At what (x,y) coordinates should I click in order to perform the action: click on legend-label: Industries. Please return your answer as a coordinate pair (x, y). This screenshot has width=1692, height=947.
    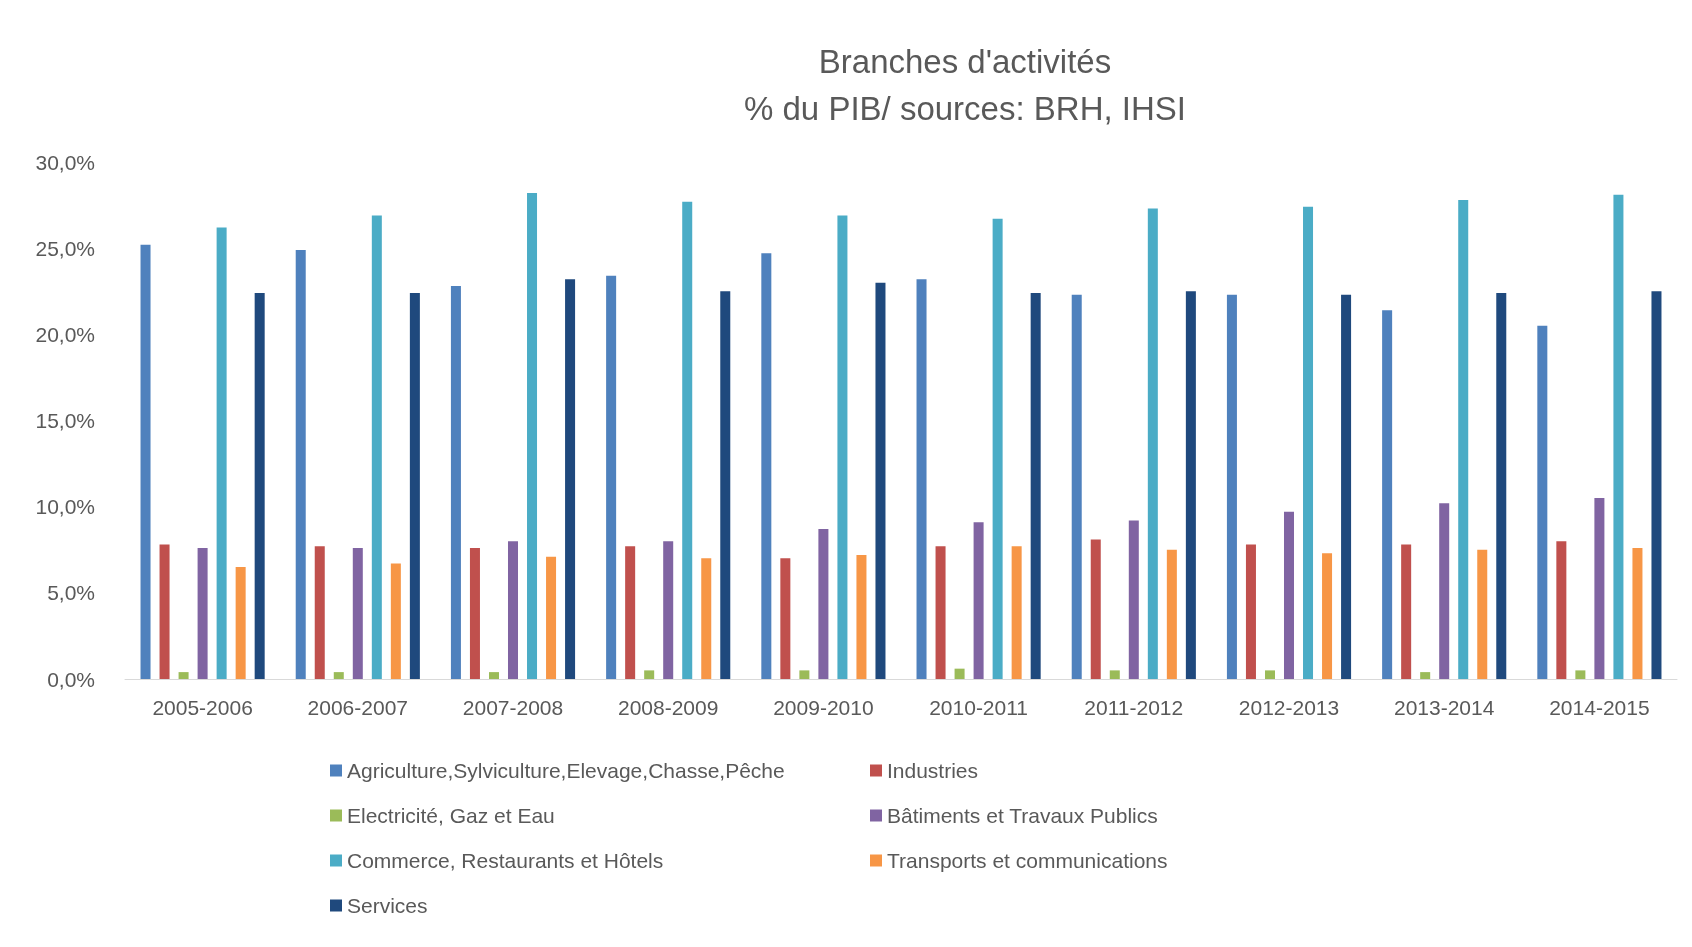
    Looking at the image, I should click on (933, 770).